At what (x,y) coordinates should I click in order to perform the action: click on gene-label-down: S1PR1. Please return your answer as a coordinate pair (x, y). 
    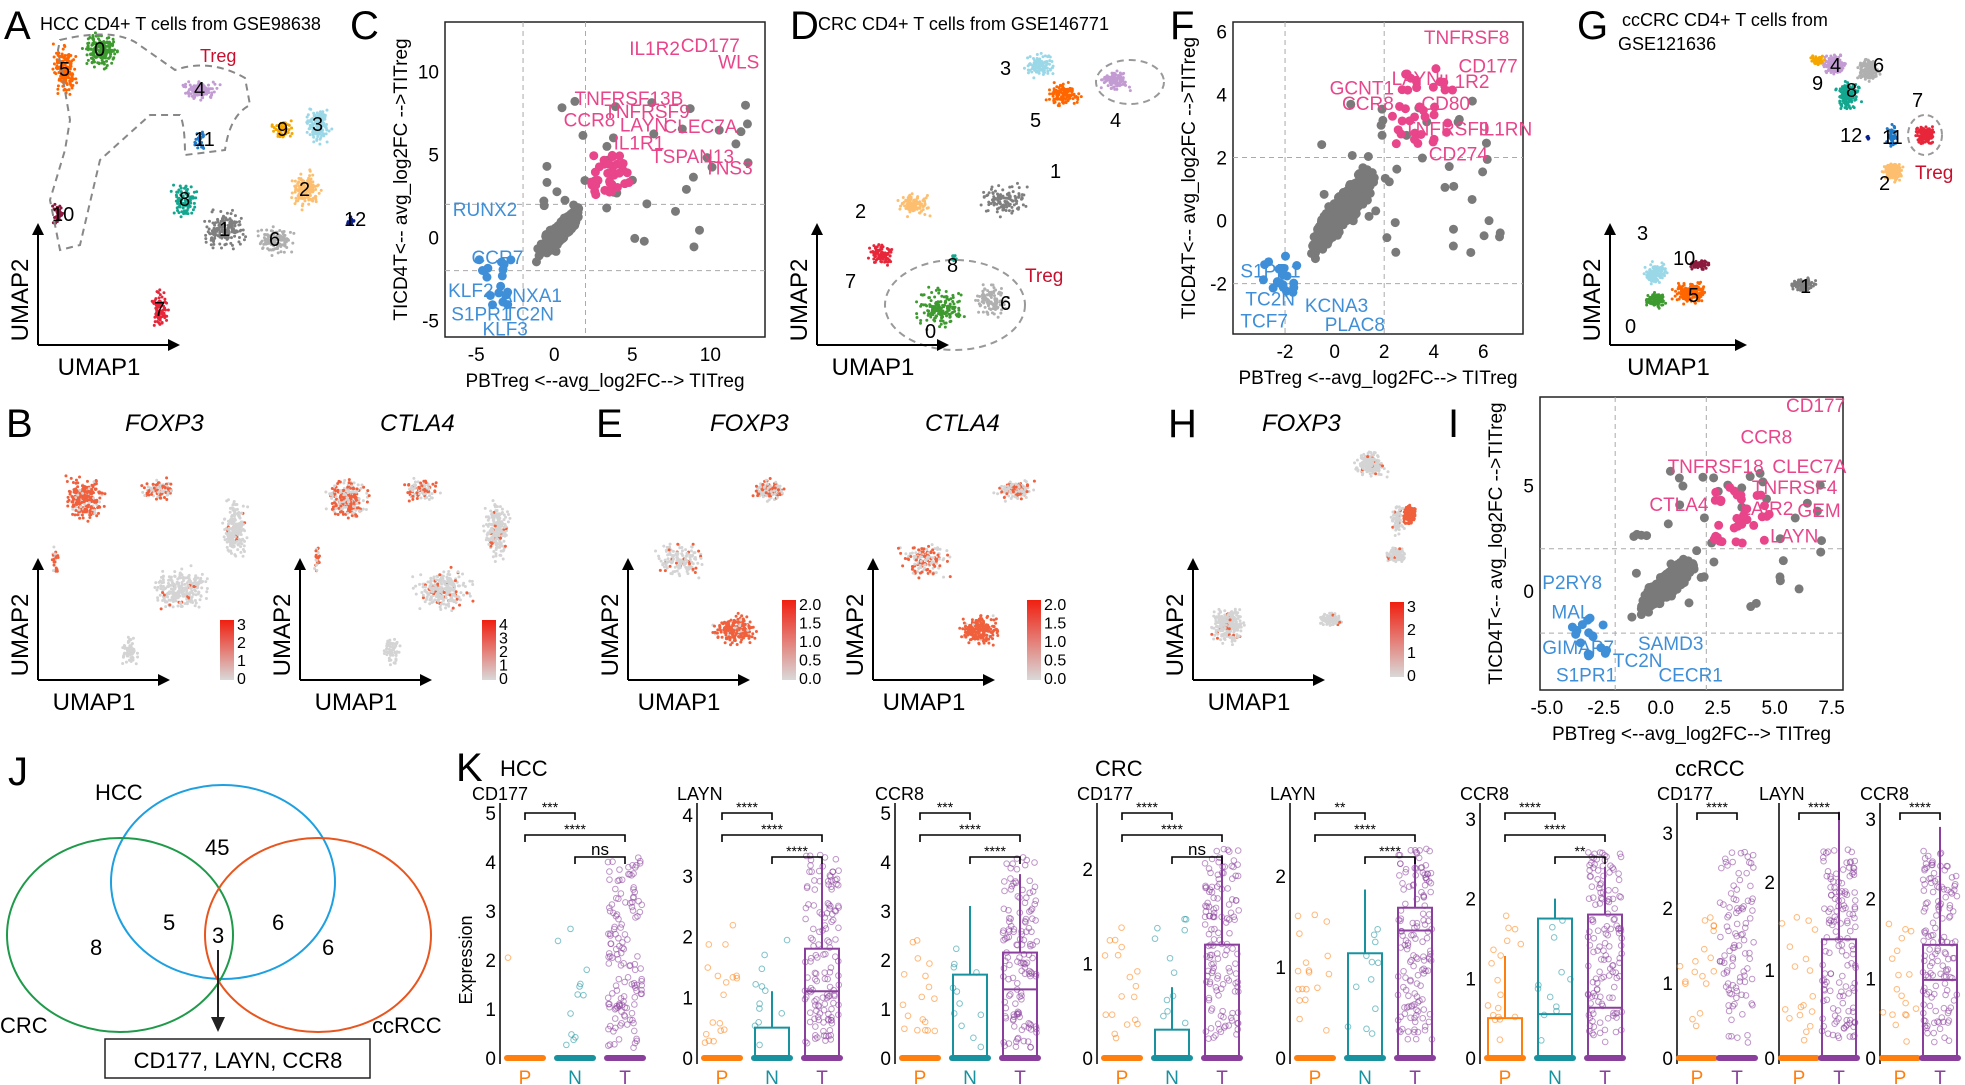
    Looking at the image, I should click on (1270, 271).